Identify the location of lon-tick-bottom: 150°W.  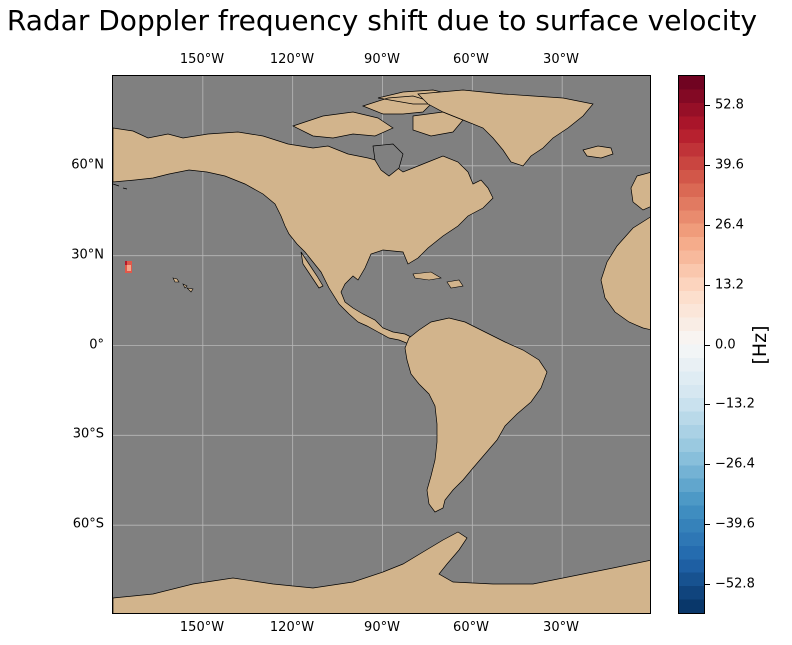
(202, 627).